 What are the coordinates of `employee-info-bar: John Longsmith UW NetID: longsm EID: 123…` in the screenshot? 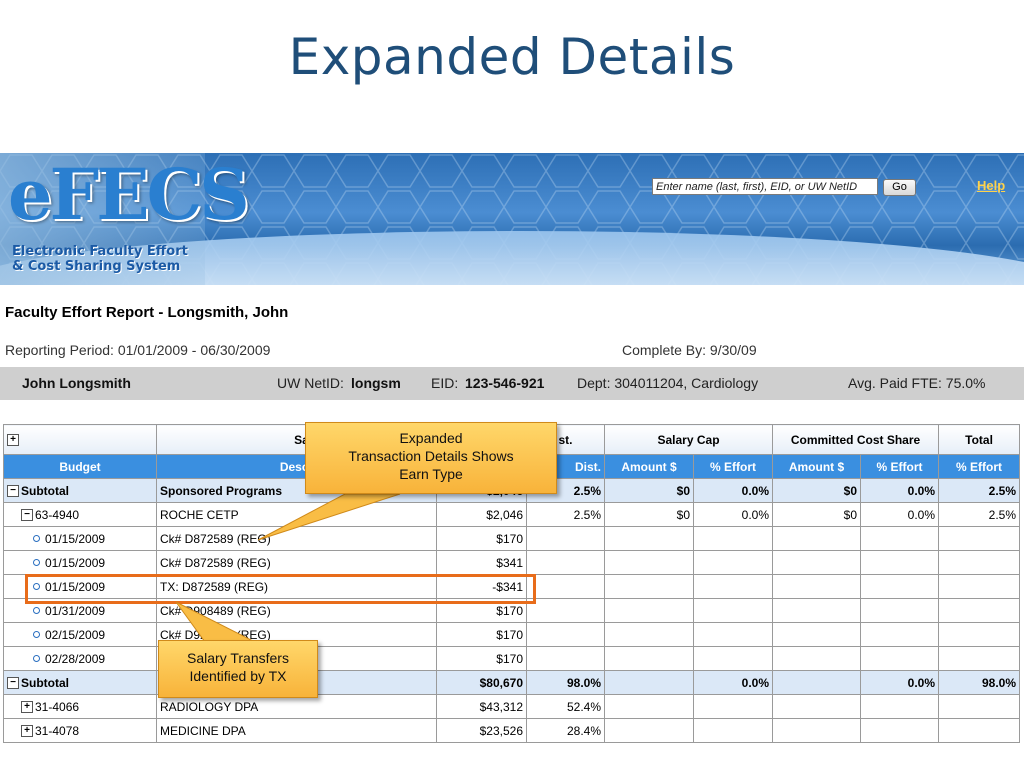 It's located at (512, 383).